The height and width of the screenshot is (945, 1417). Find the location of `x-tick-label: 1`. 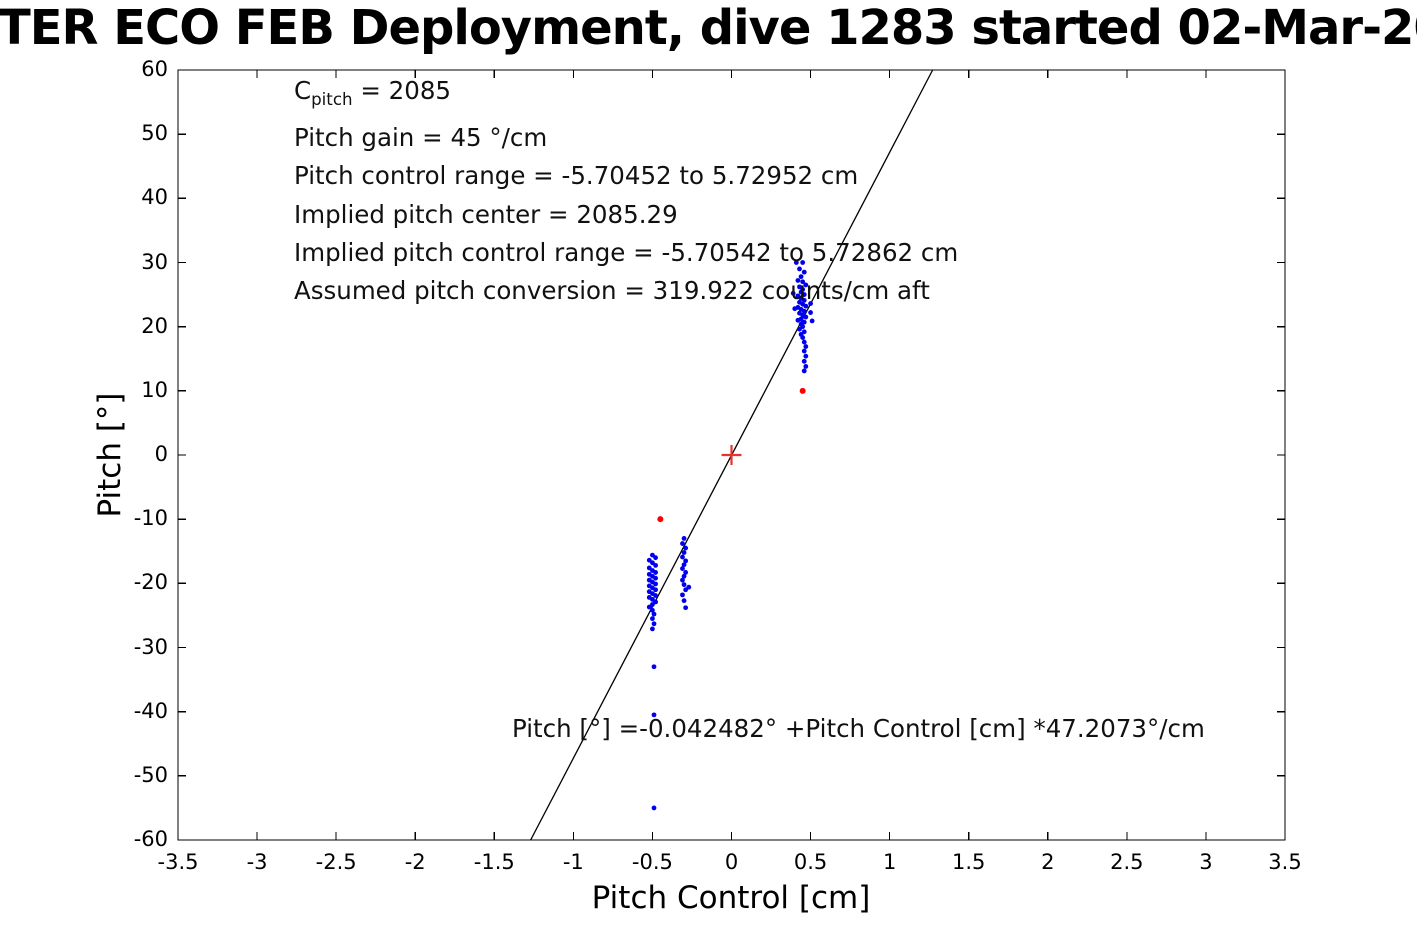

x-tick-label: 1 is located at coordinates (889, 862).